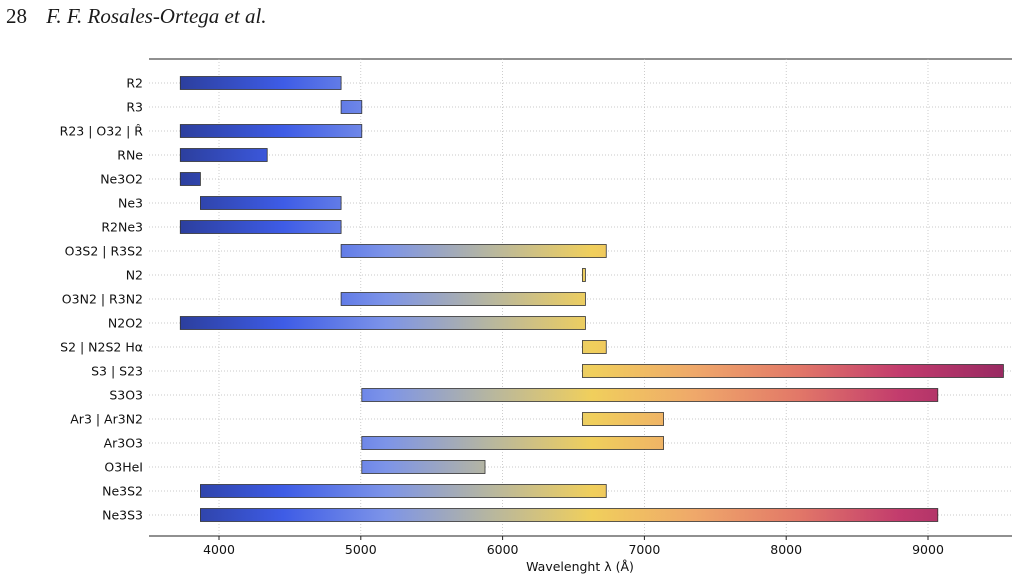  What do you see at coordinates (786, 549) in the screenshot?
I see `x-tick-label: 8000` at bounding box center [786, 549].